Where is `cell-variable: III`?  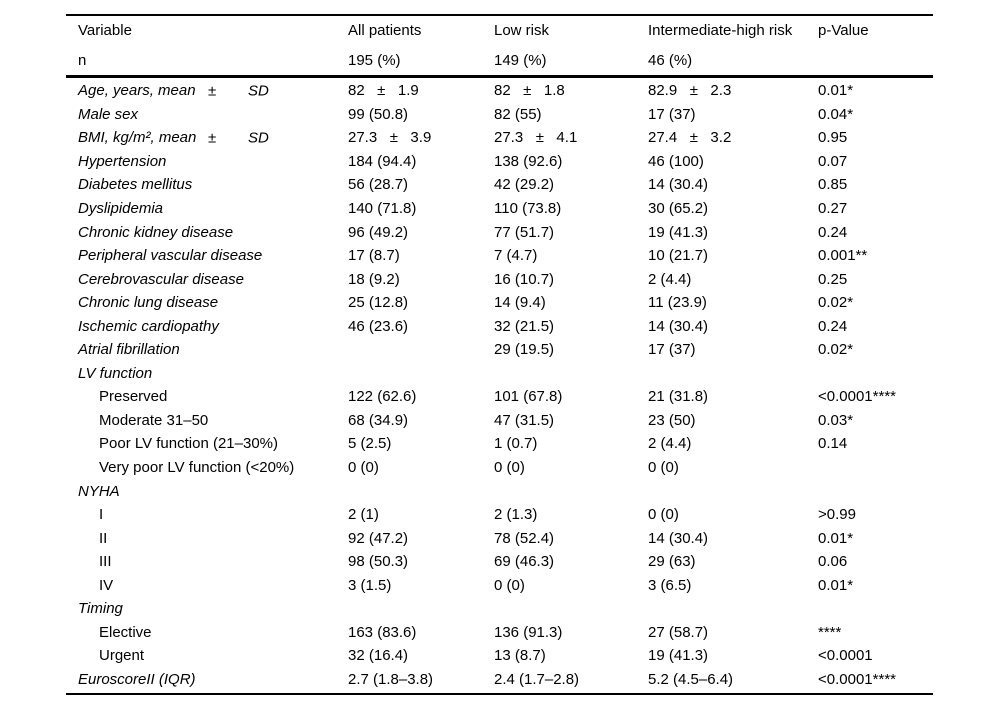 cell-variable: III is located at coordinates (213, 561).